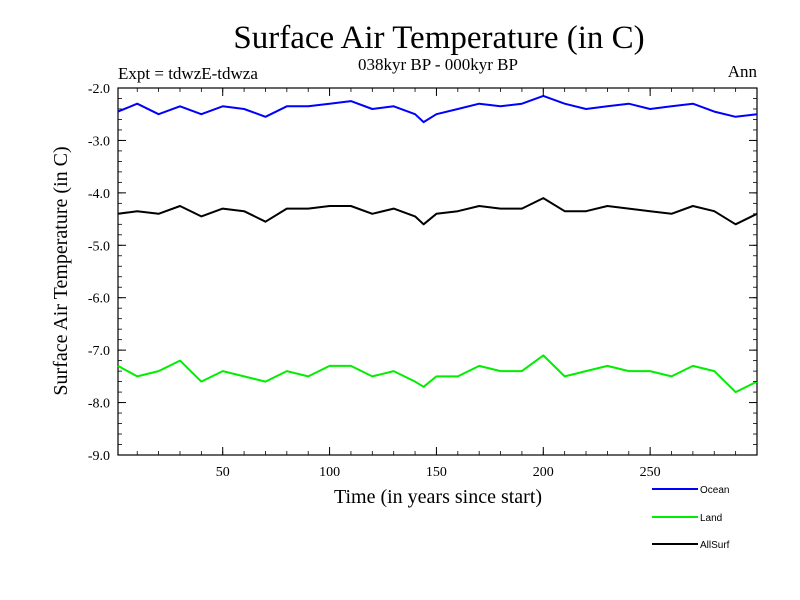 This screenshot has width=800, height=600. Describe the element at coordinates (438, 64) in the screenshot. I see `period-label: 038kyr BP - 000kyr BP` at that location.